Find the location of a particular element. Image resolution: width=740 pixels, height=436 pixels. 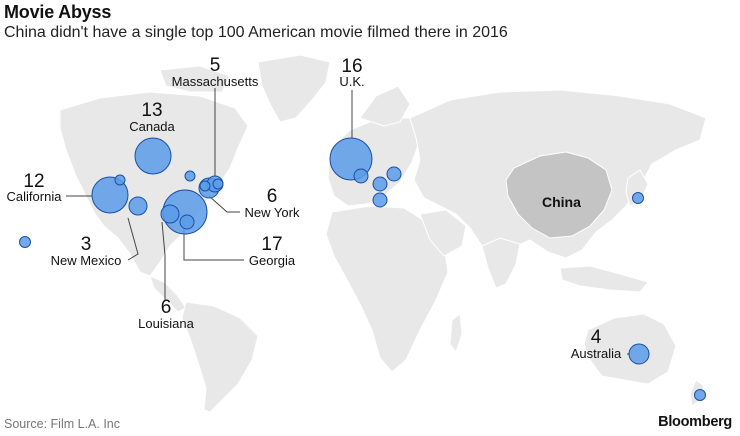

bubble-california is located at coordinates (110, 195).